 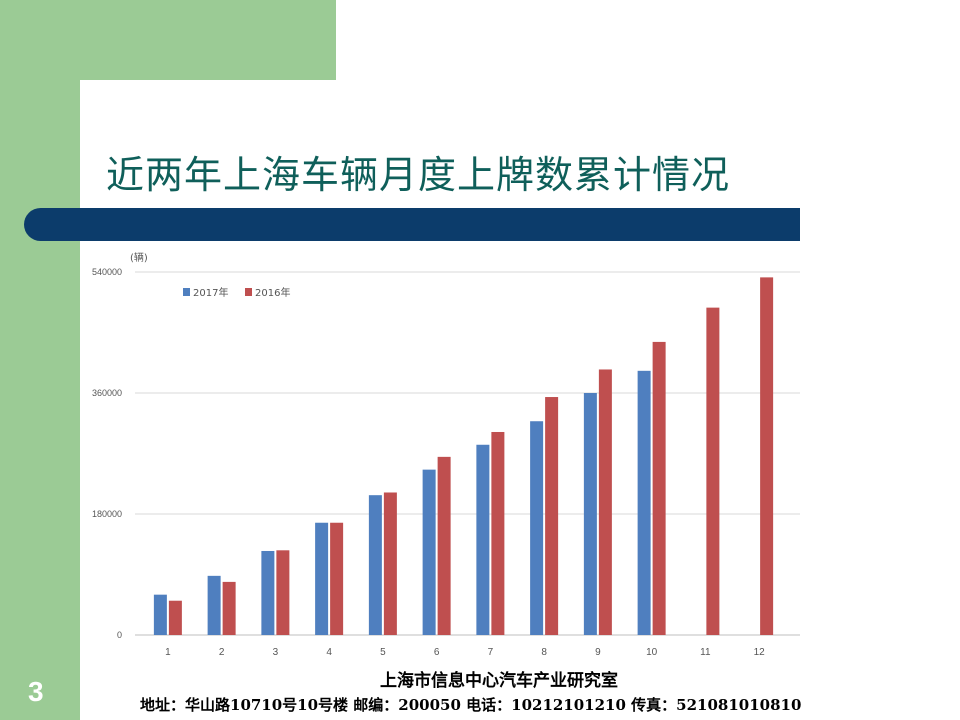 I want to click on x-tick-label: 11, so click(x=705, y=652).